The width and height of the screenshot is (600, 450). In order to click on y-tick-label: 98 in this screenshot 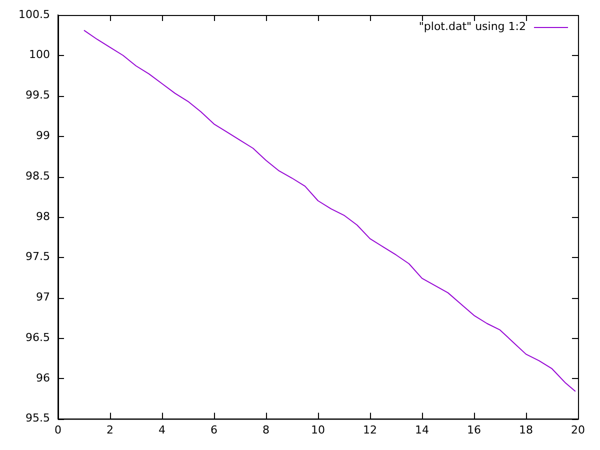, I will do `click(43, 216)`.